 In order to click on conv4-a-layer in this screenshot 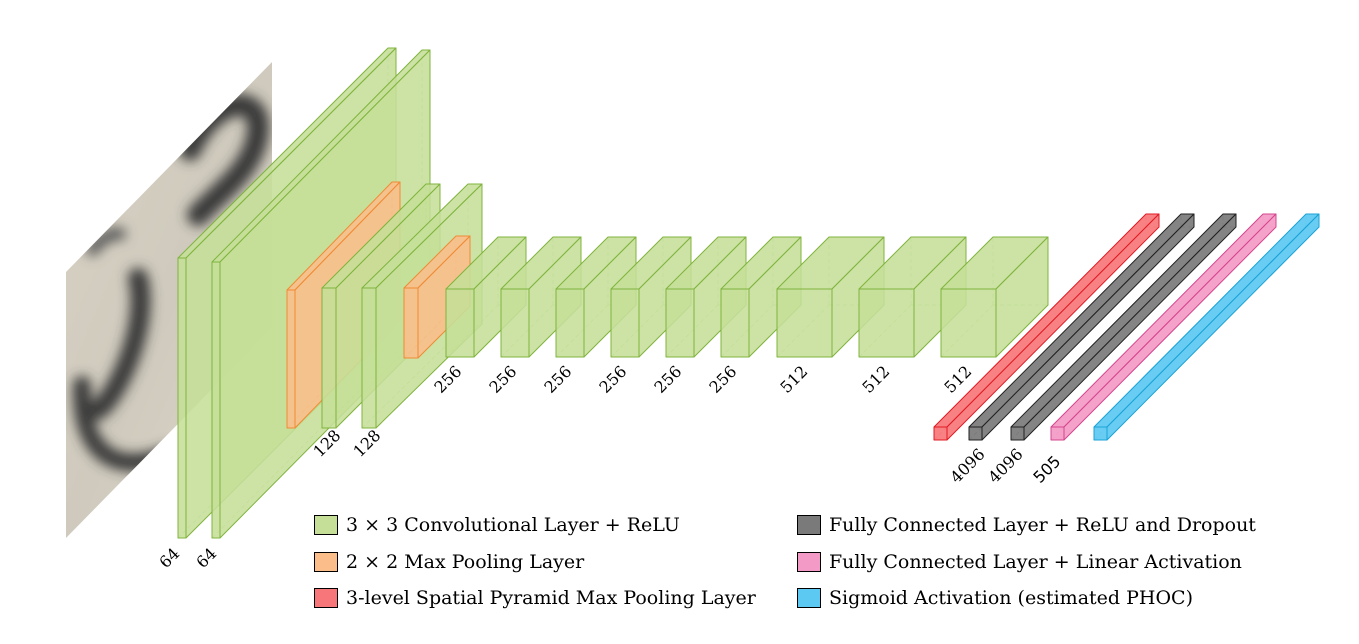, I will do `click(830, 297)`.